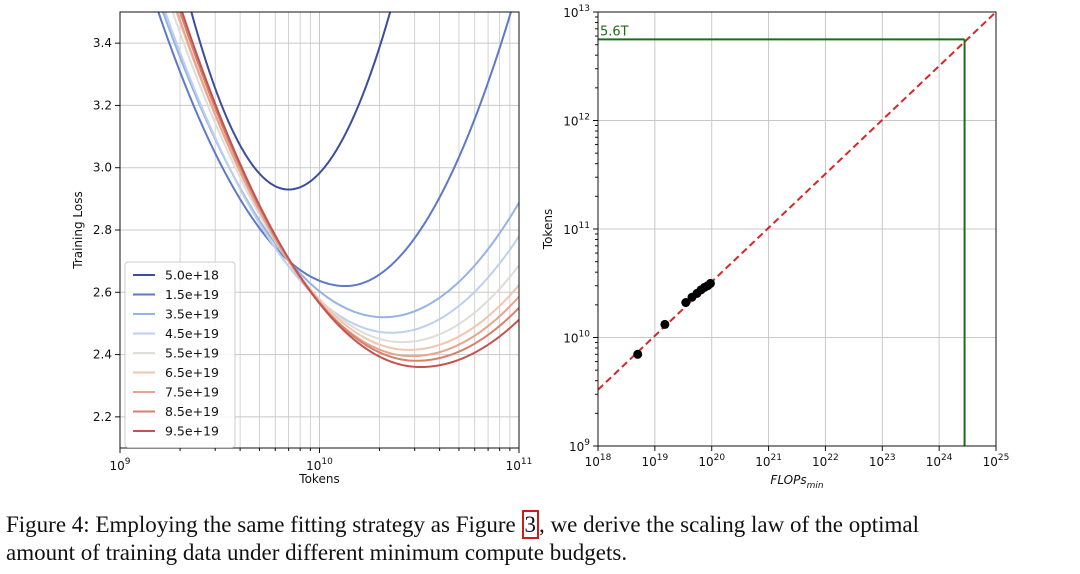 The width and height of the screenshot is (1080, 574). I want to click on legend-label: 7.5e+19, so click(192, 392).